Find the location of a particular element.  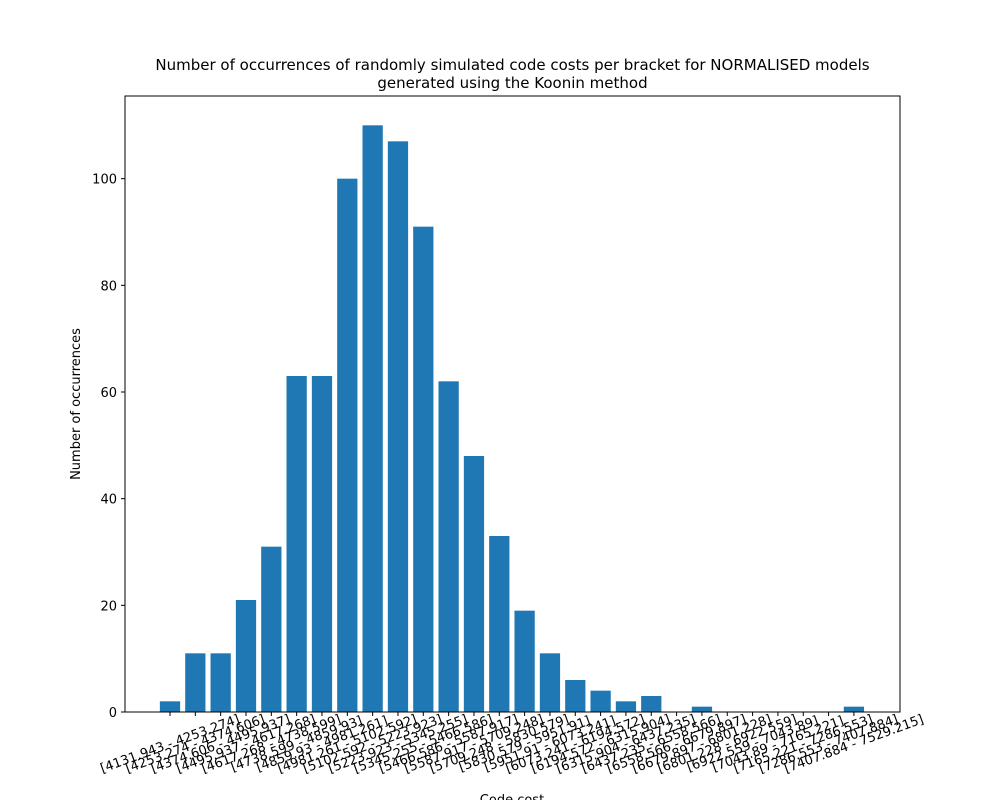

y-tick-label: 60 is located at coordinates (108, 393).